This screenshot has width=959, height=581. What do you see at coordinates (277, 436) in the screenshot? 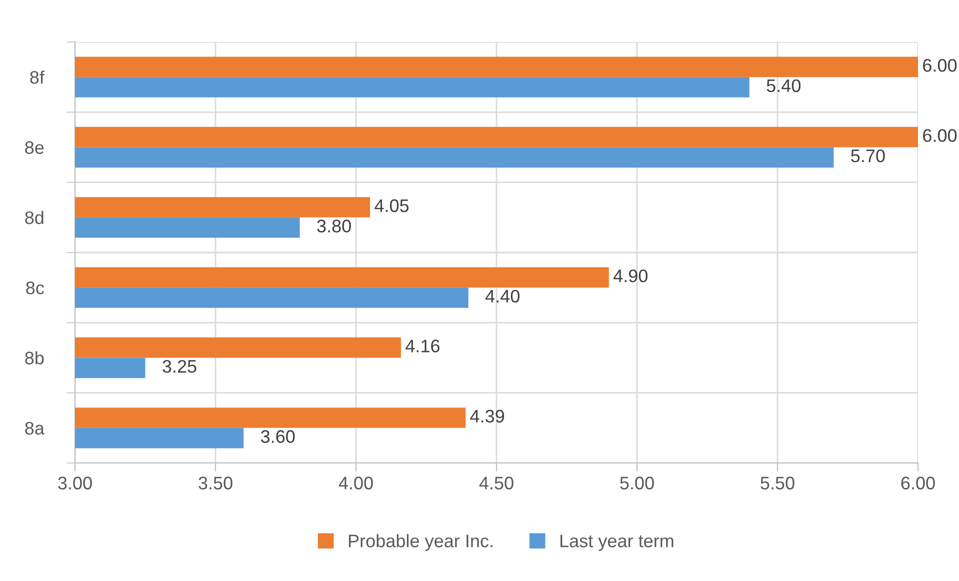
I see `data-label: 3.60` at bounding box center [277, 436].